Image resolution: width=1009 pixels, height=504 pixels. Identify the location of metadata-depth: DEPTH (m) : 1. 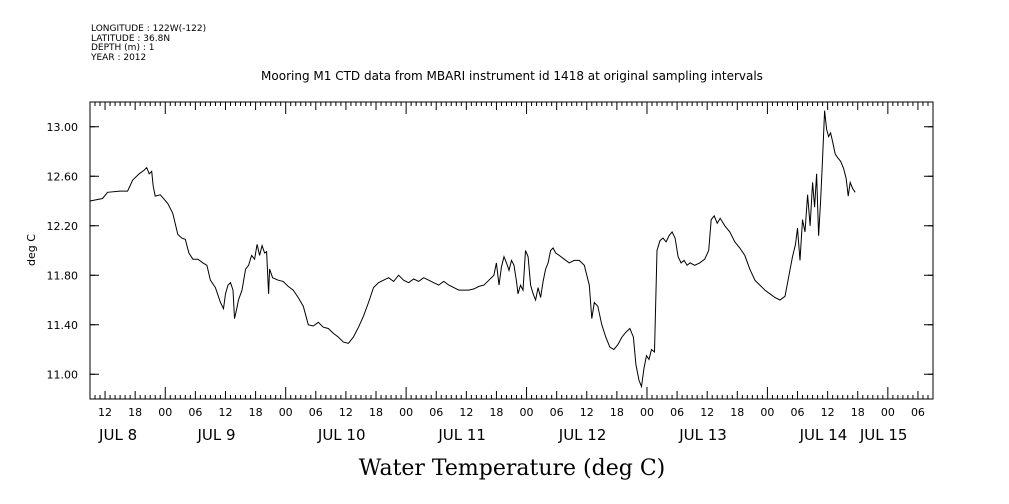
(122, 48).